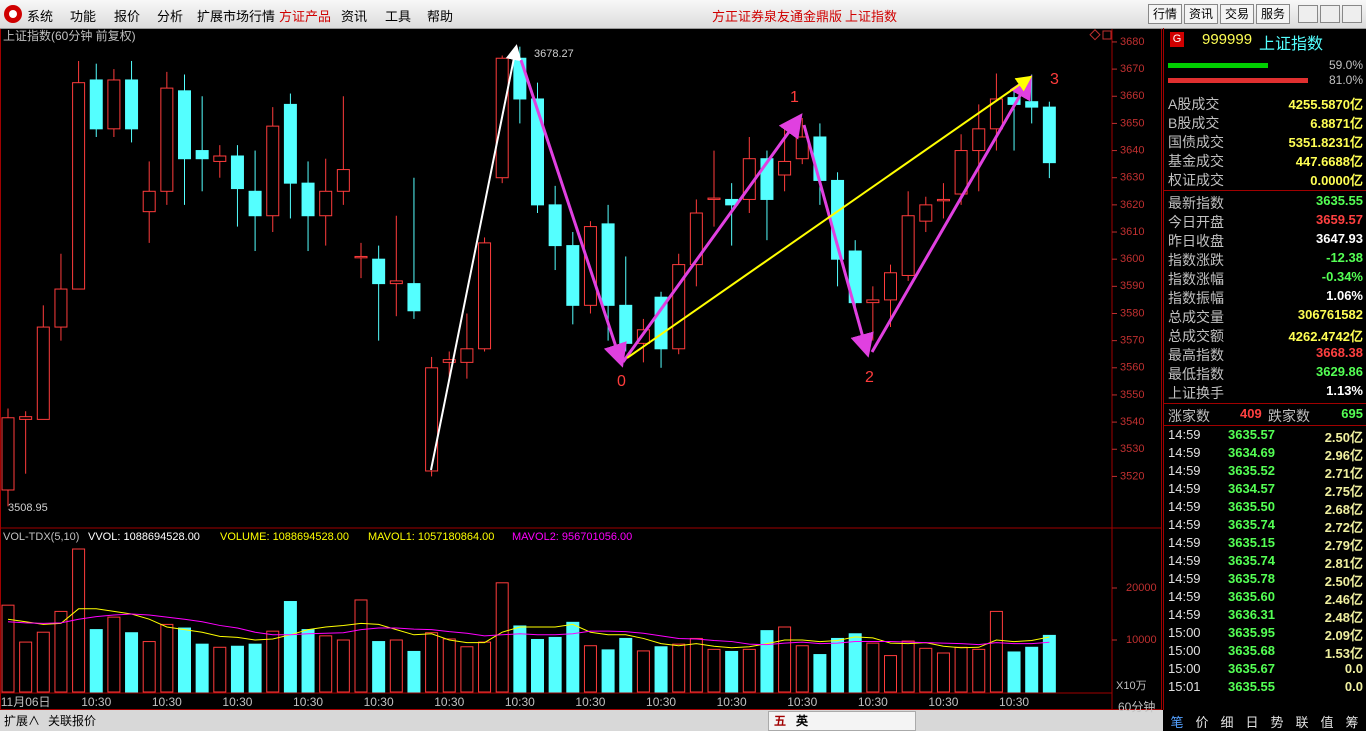 The height and width of the screenshot is (731, 1366). What do you see at coordinates (1289, 416) in the screenshot?
I see `decline-label: 跌家数` at bounding box center [1289, 416].